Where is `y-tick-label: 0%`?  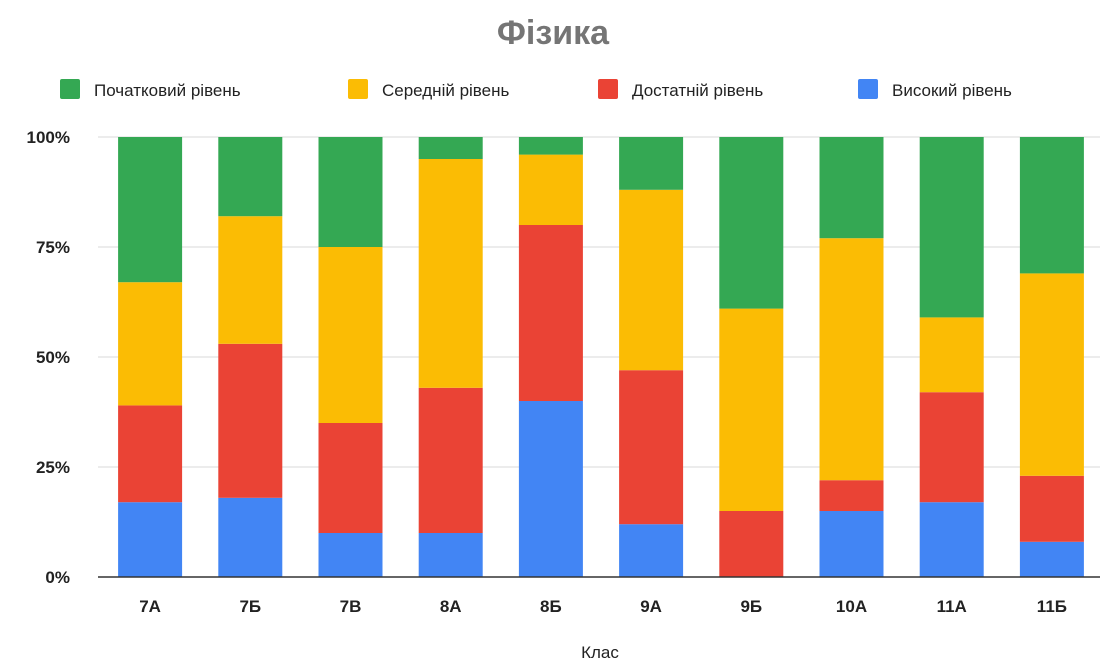
y-tick-label: 0% is located at coordinates (57, 577).